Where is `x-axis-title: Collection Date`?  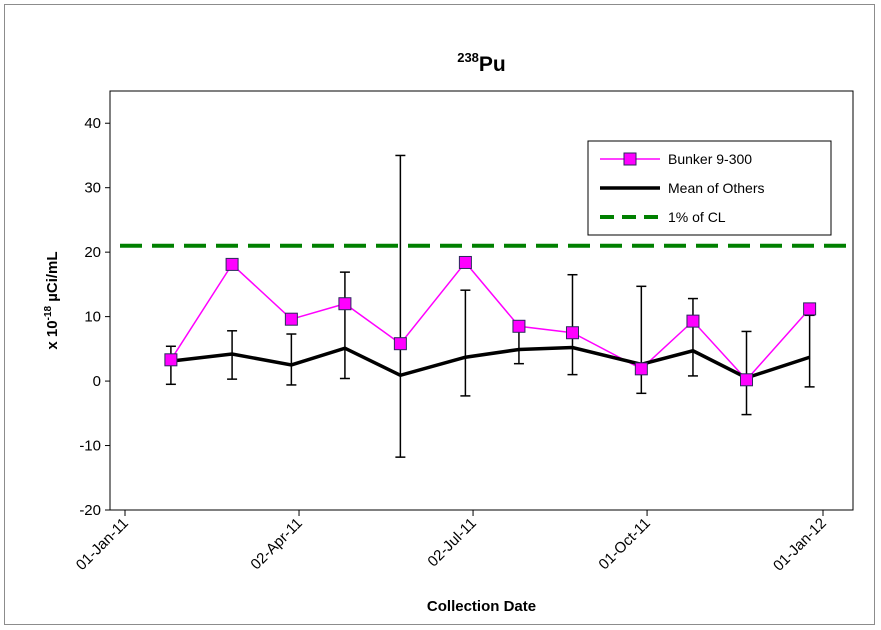
x-axis-title: Collection Date is located at coordinates (481, 606).